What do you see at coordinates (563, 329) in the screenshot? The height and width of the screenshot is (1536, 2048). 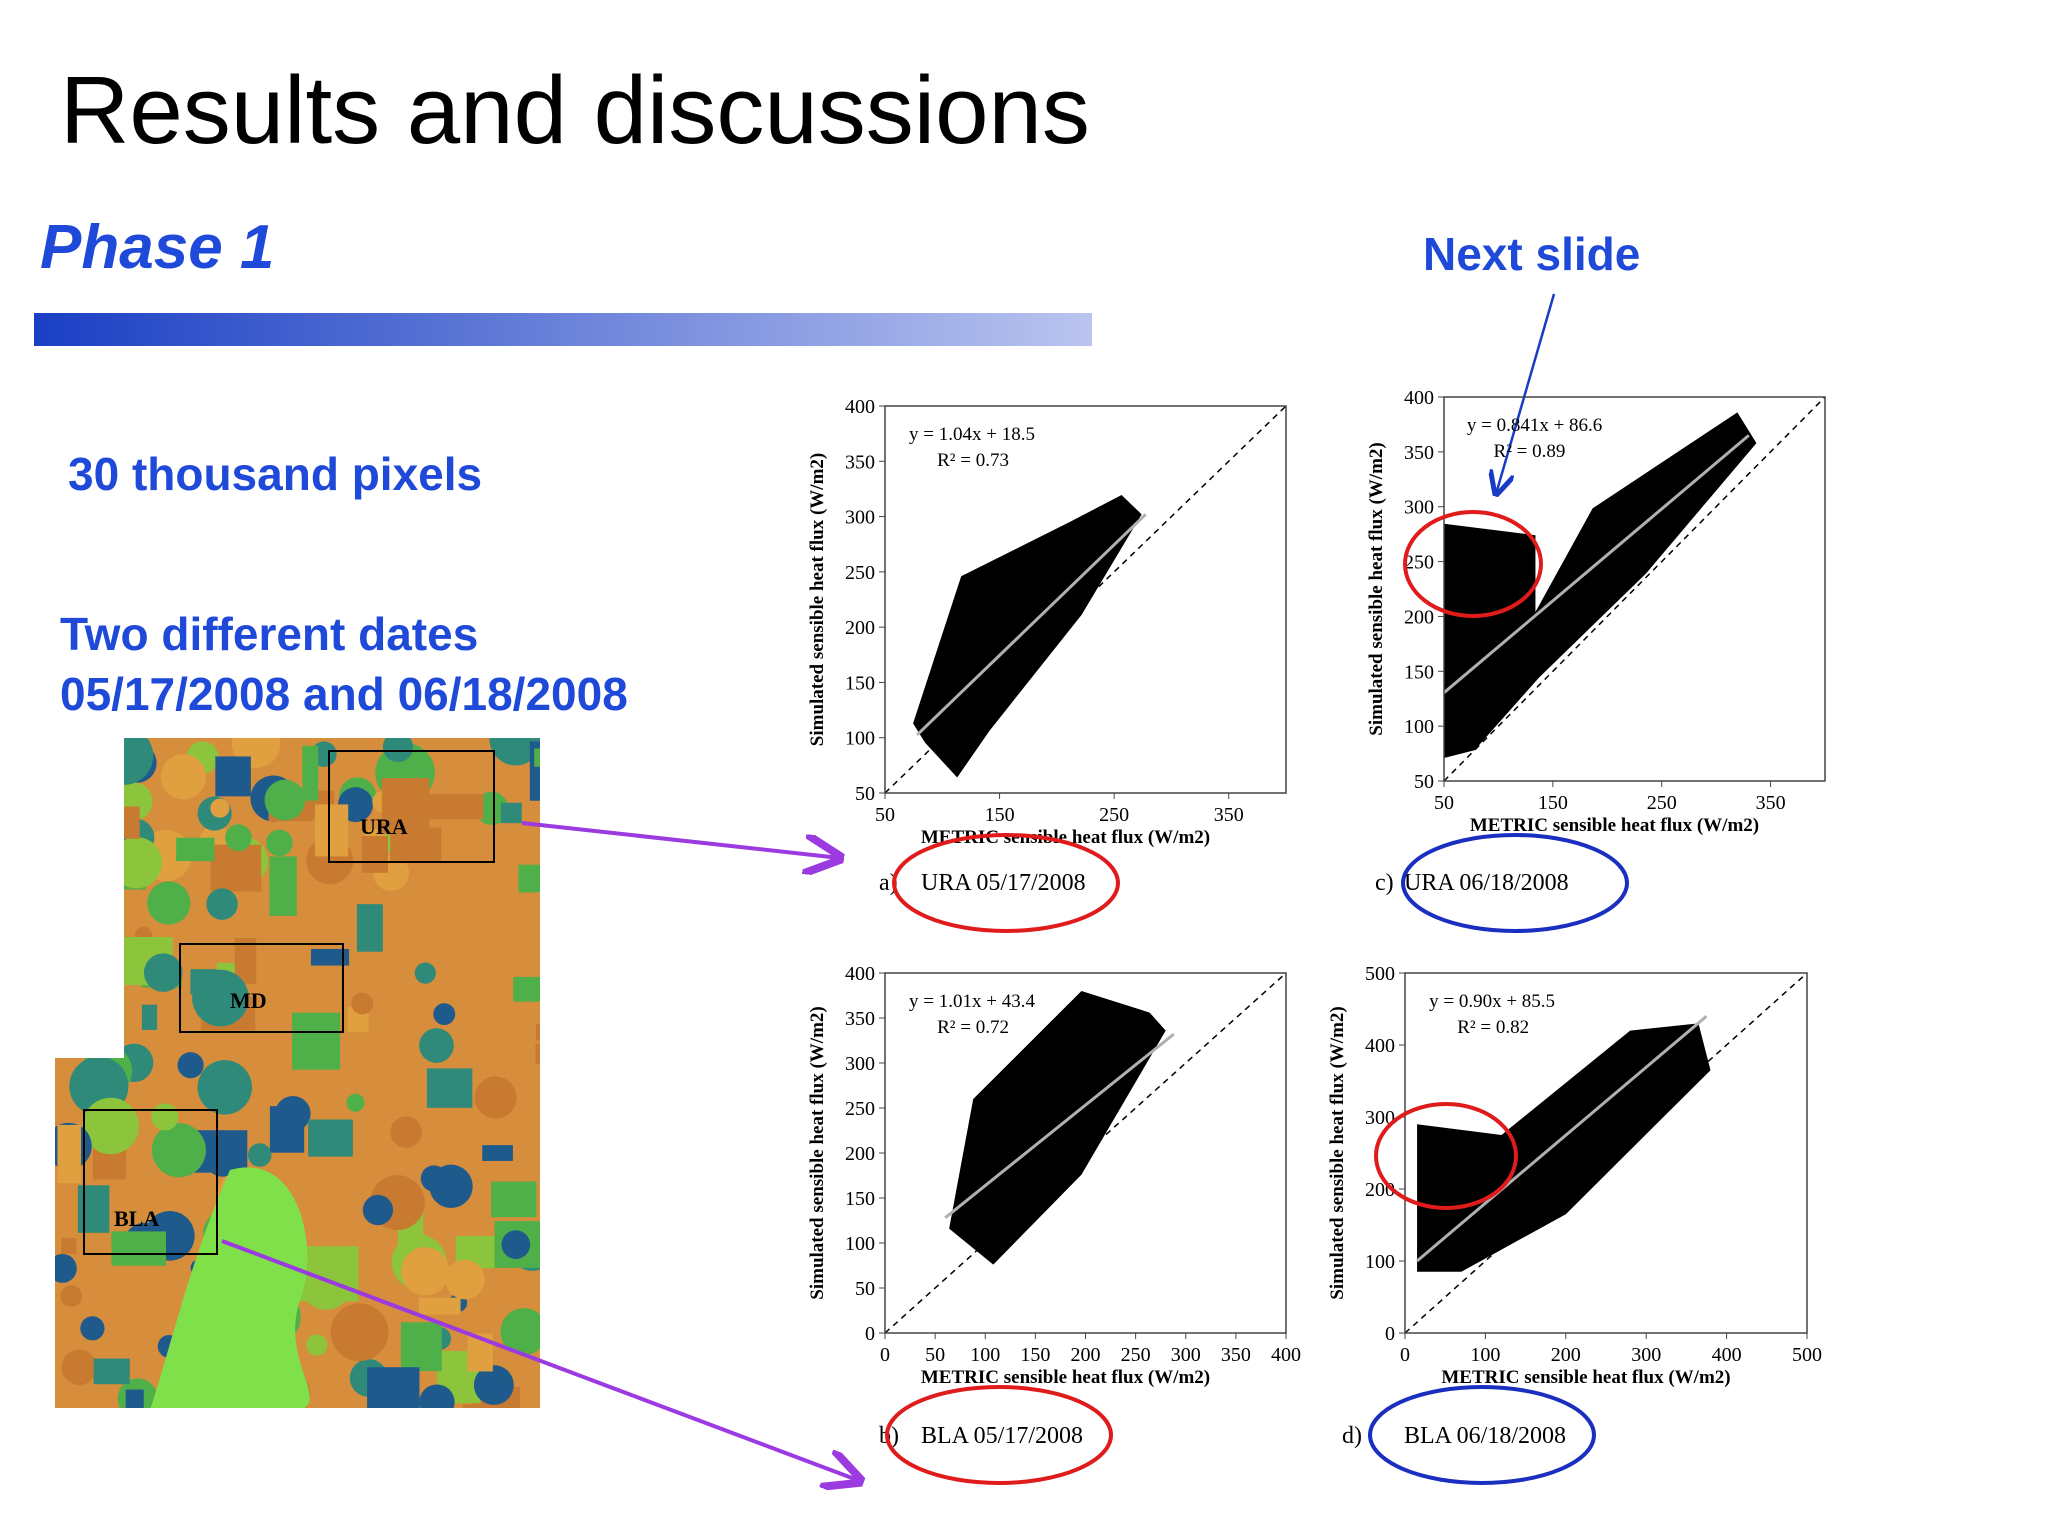 I see `title-bar` at bounding box center [563, 329].